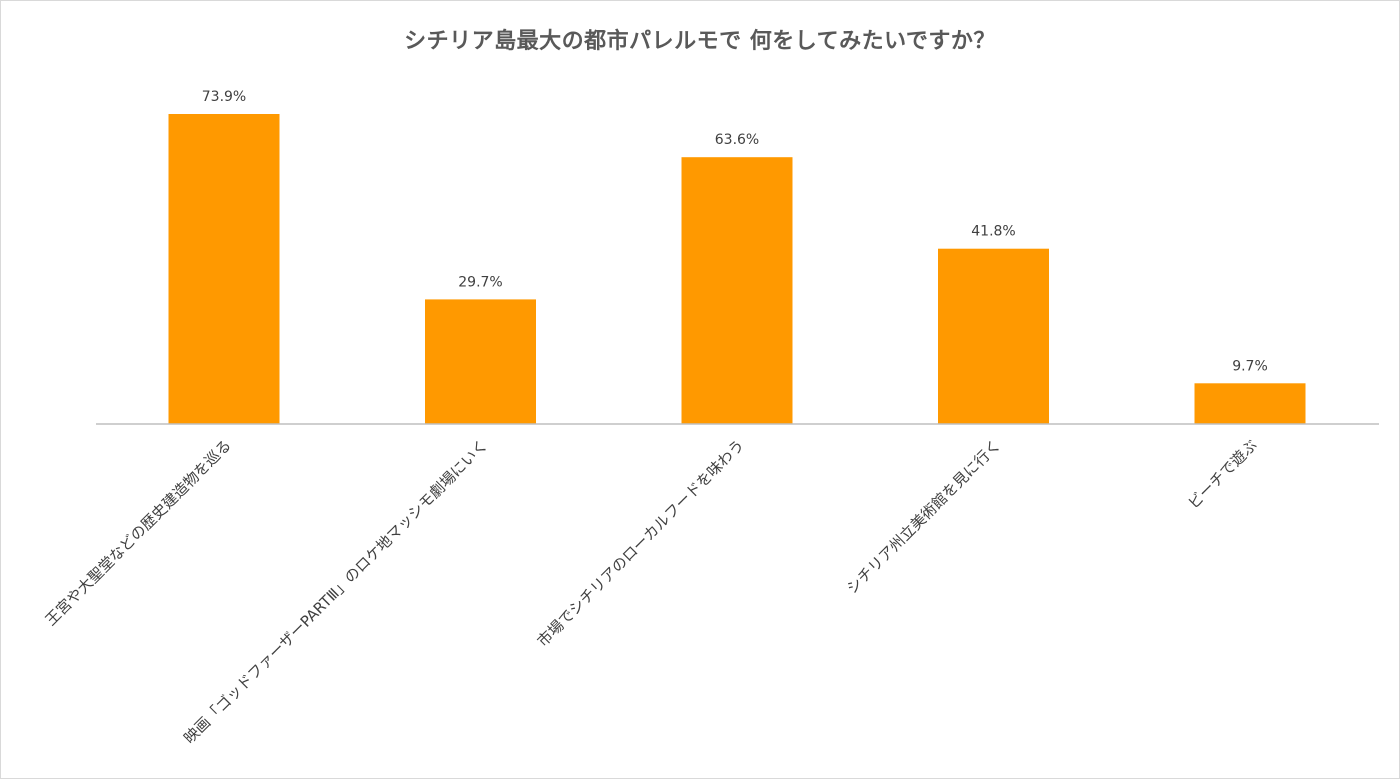 The image size is (1400, 779). I want to click on category-label-0: 王宮や大聖堂などの歴史建造物を巡る, so click(138, 532).